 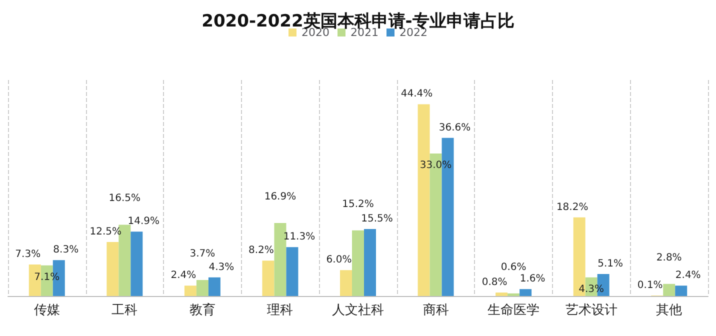 What do you see at coordinates (650, 286) in the screenshot?
I see `data-label: 0.1%` at bounding box center [650, 286].